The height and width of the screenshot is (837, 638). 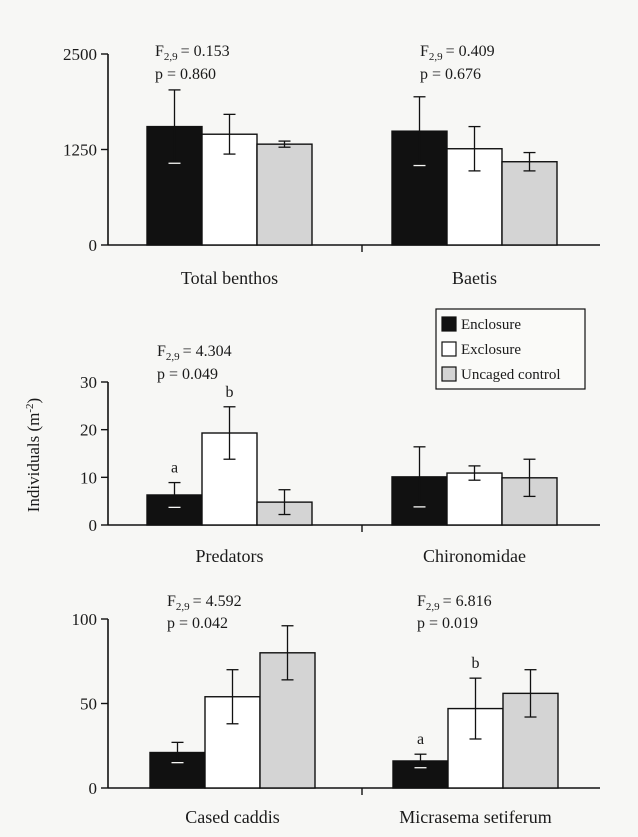 What do you see at coordinates (30, 407) in the screenshot?
I see `y-axis-label-exponent: -2` at bounding box center [30, 407].